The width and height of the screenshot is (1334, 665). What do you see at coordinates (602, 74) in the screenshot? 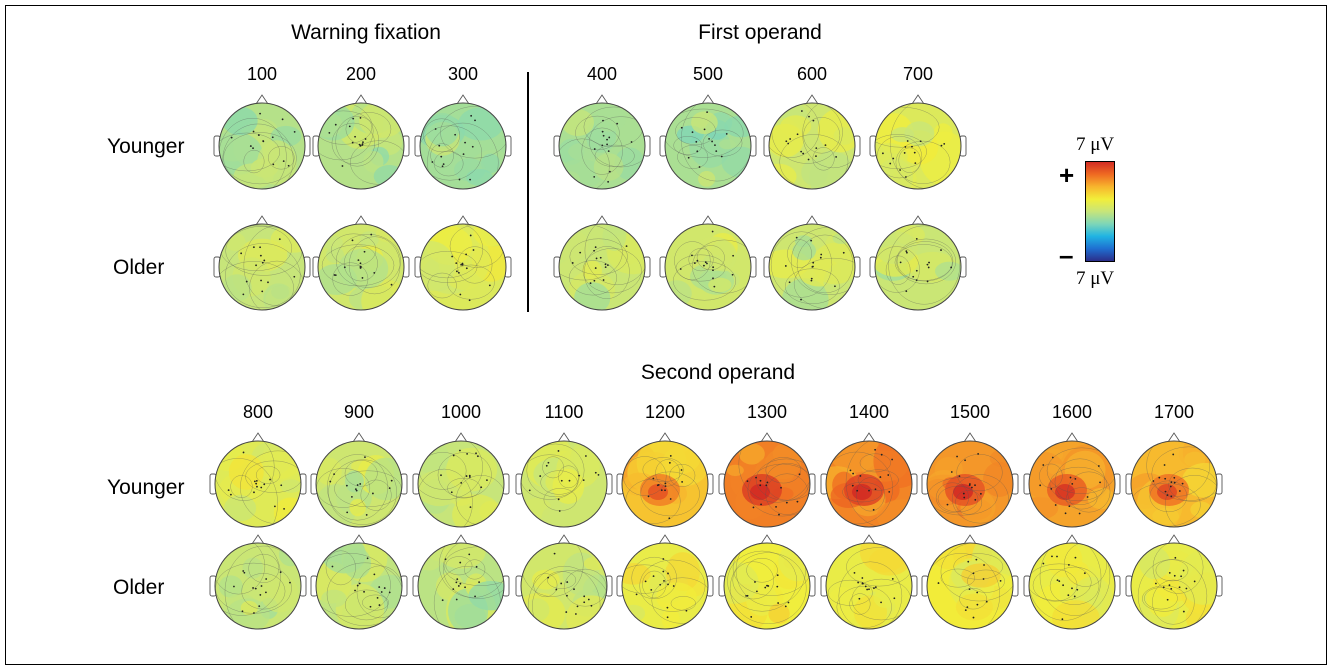
I see `time-label: 400` at bounding box center [602, 74].